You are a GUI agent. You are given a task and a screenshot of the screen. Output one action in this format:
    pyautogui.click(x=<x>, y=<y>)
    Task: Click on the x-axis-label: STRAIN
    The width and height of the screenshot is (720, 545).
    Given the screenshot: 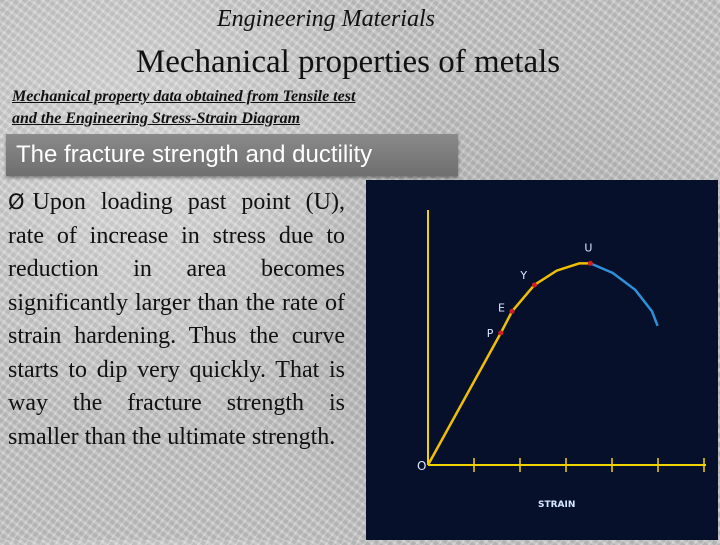 What is the action you would take?
    pyautogui.click(x=556, y=505)
    